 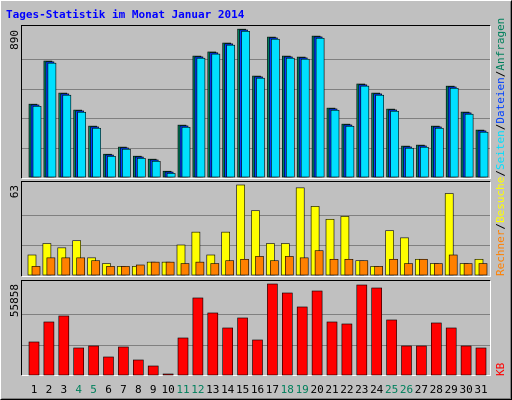 What do you see at coordinates (212, 389) in the screenshot?
I see `x-tick-label: 13` at bounding box center [212, 389].